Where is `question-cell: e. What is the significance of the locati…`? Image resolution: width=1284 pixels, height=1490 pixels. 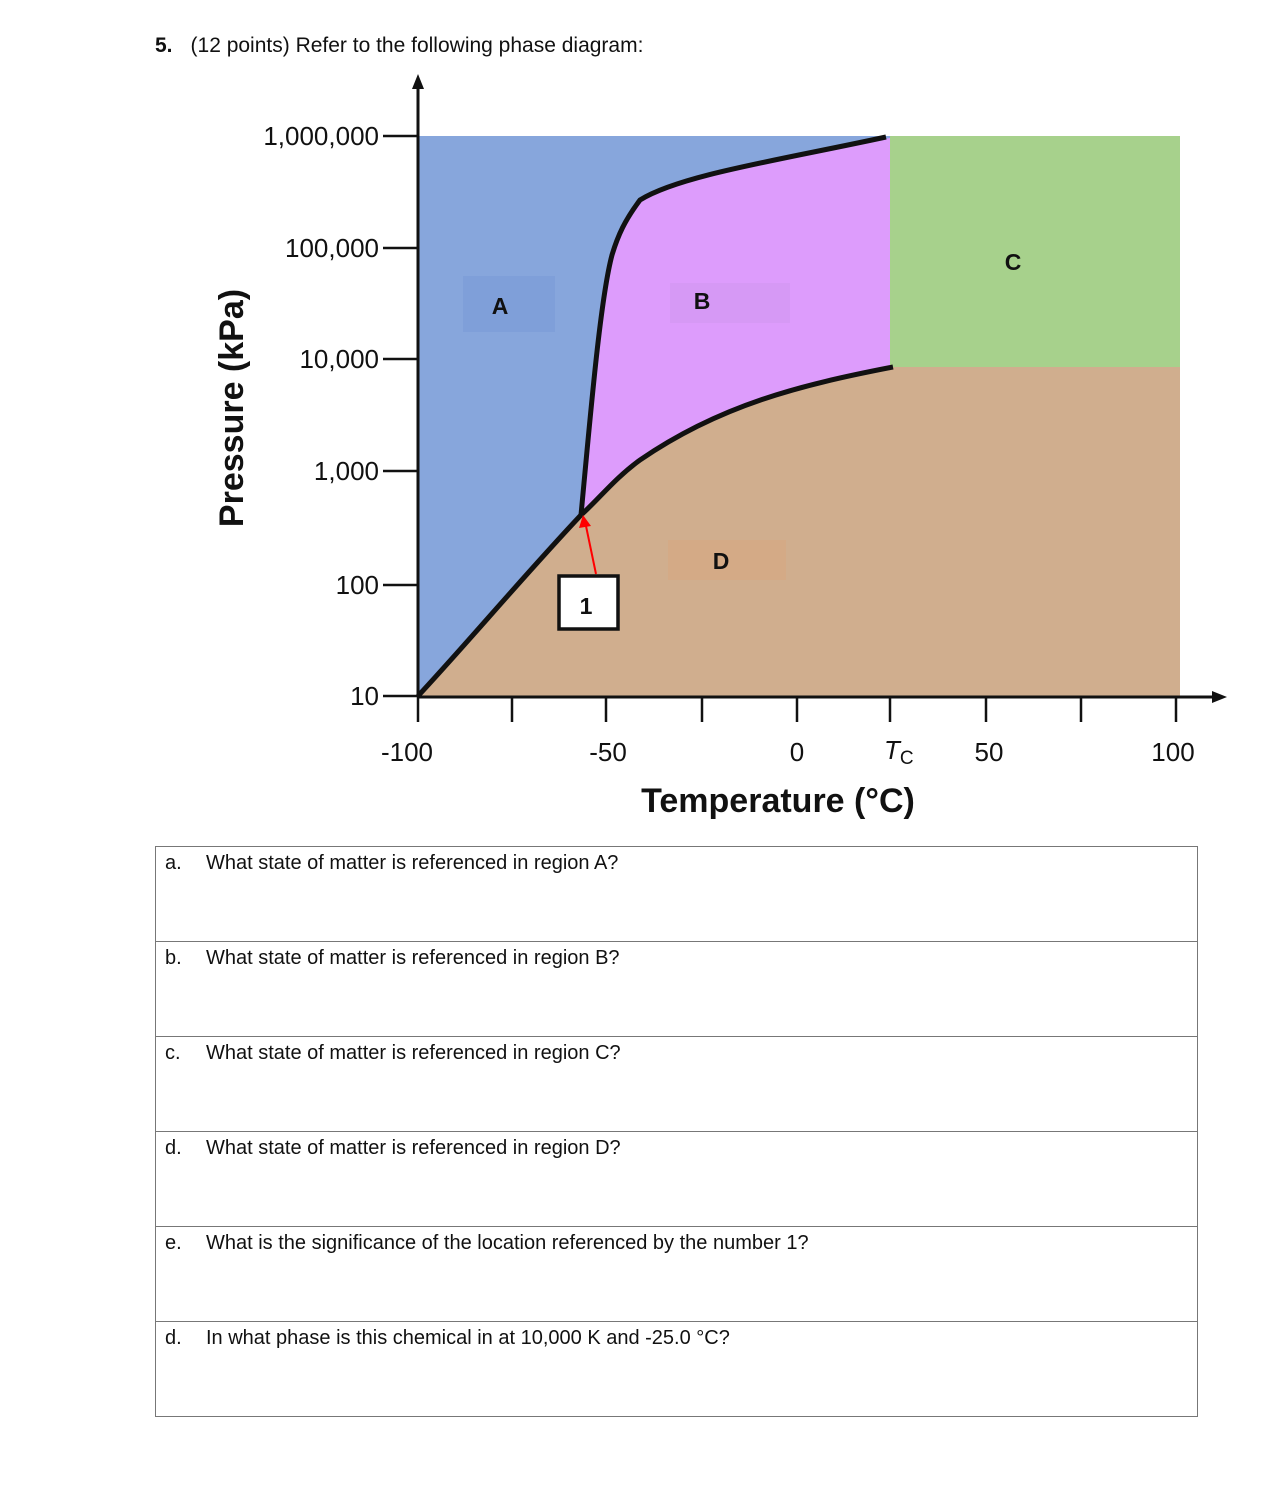
question-cell: e. What is the significance of the locati… is located at coordinates (676, 1274).